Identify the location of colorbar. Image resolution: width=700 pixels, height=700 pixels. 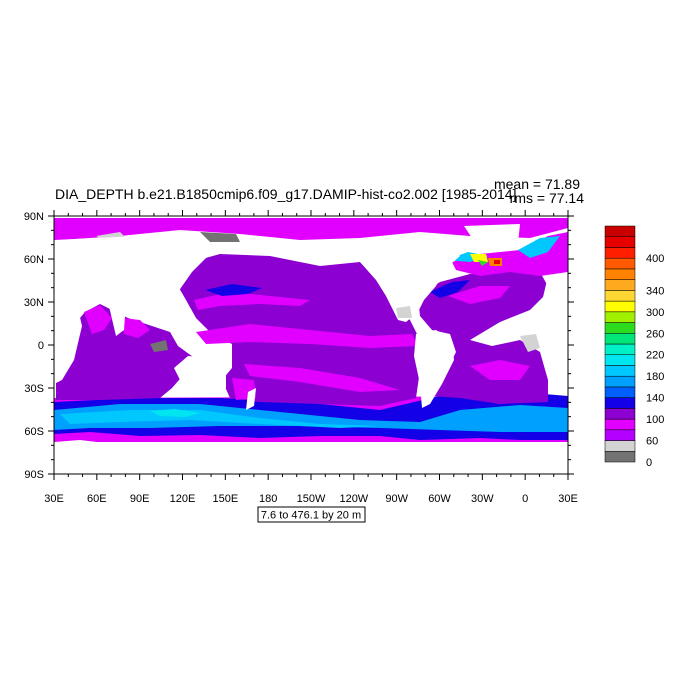
(620, 344).